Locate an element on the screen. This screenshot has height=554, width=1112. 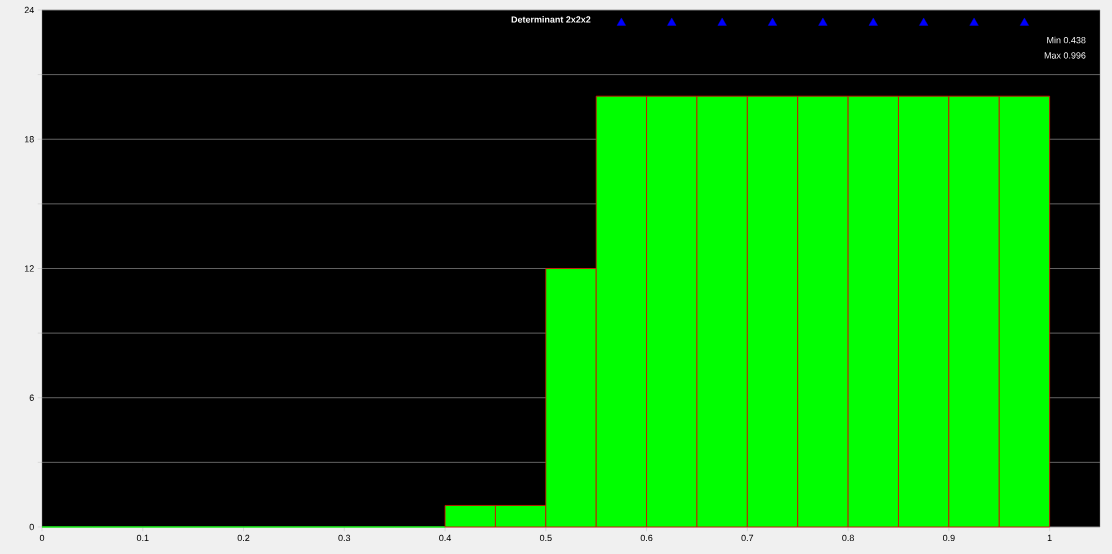
x-tick-label: 0 is located at coordinates (42, 538).